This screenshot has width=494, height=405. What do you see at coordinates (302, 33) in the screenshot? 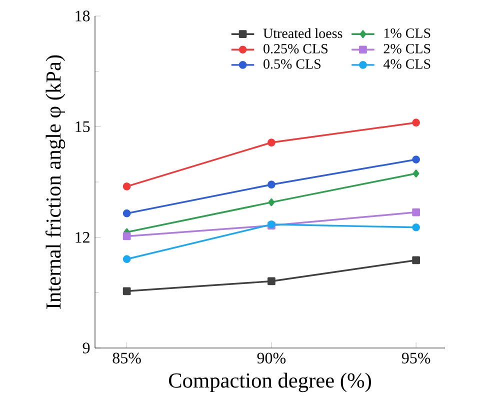
I see `legend-label: Utreated loess` at bounding box center [302, 33].